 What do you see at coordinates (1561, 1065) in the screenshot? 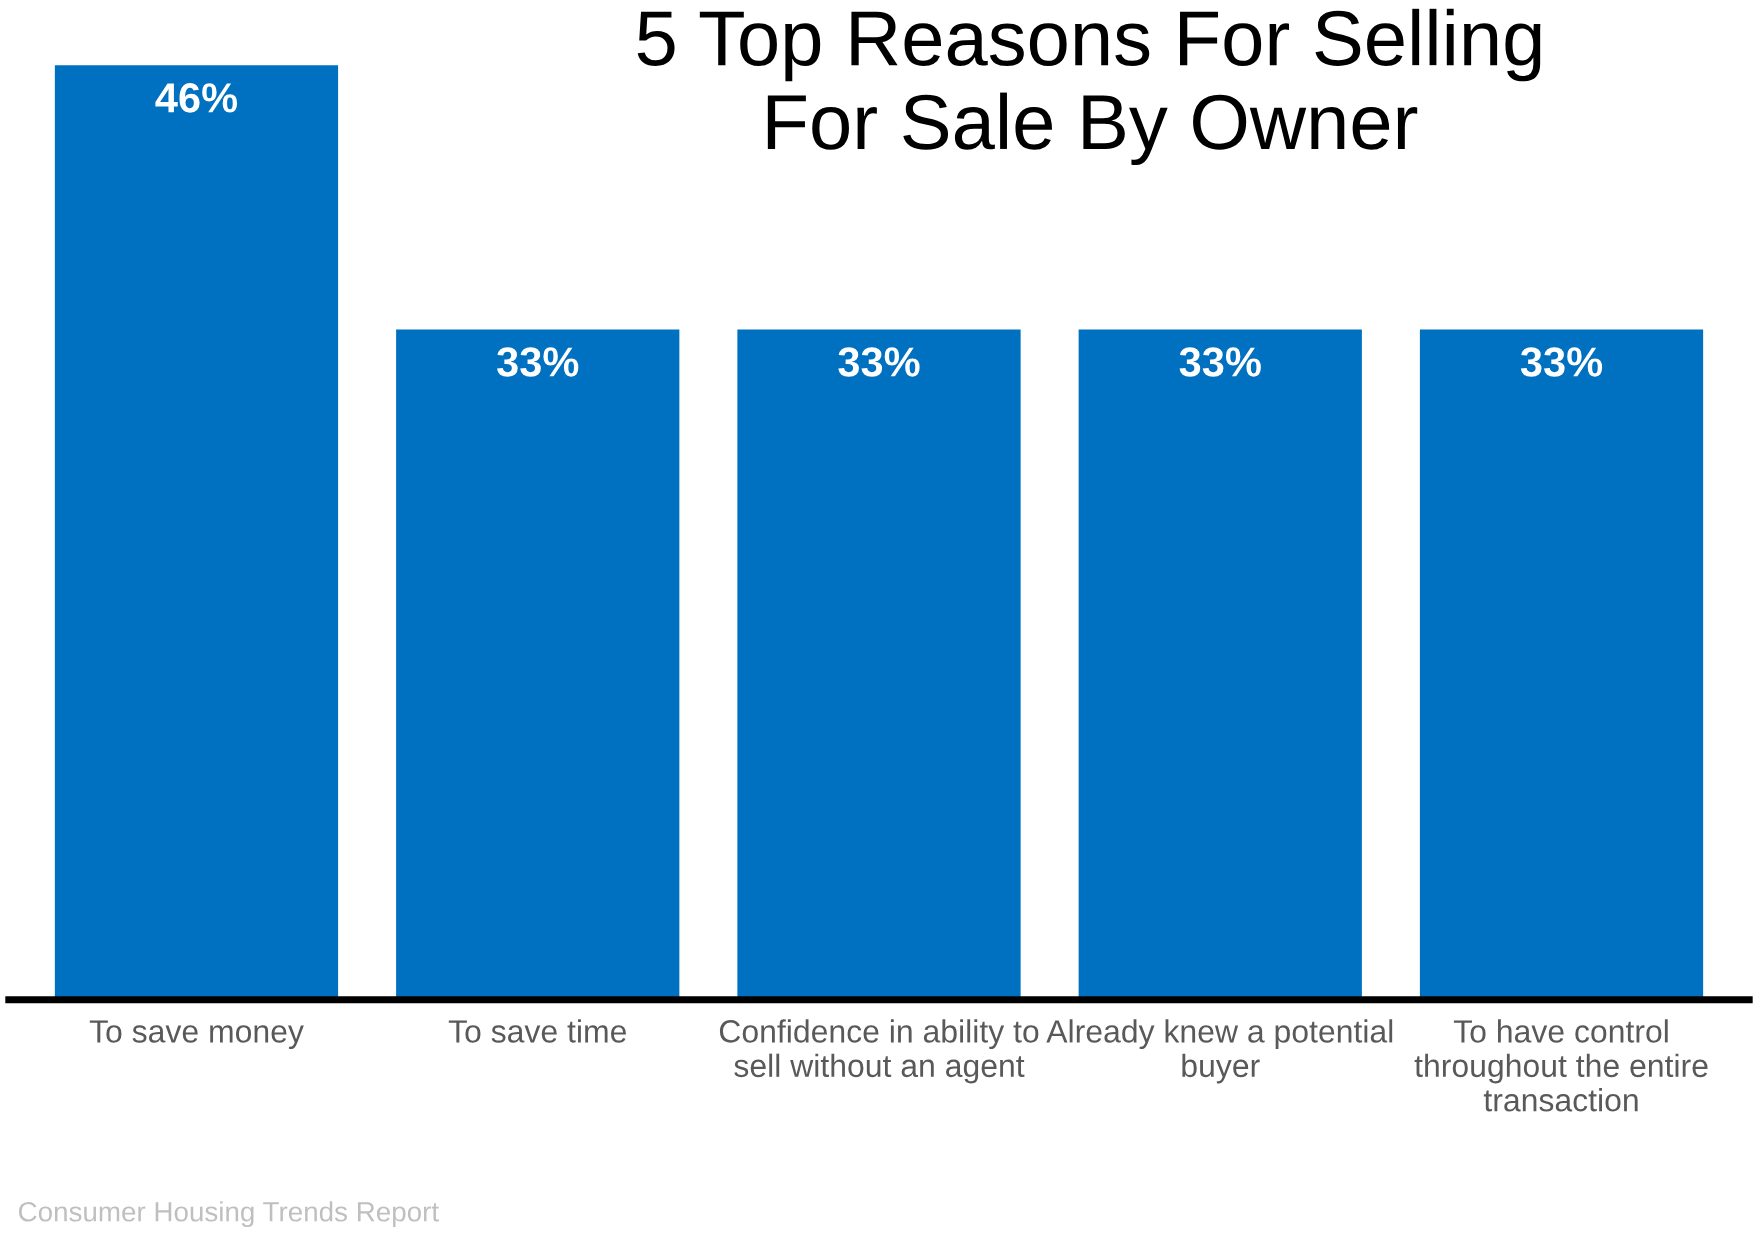
I see `x-tick-label: To have control throughout the entire transaction` at bounding box center [1561, 1065].